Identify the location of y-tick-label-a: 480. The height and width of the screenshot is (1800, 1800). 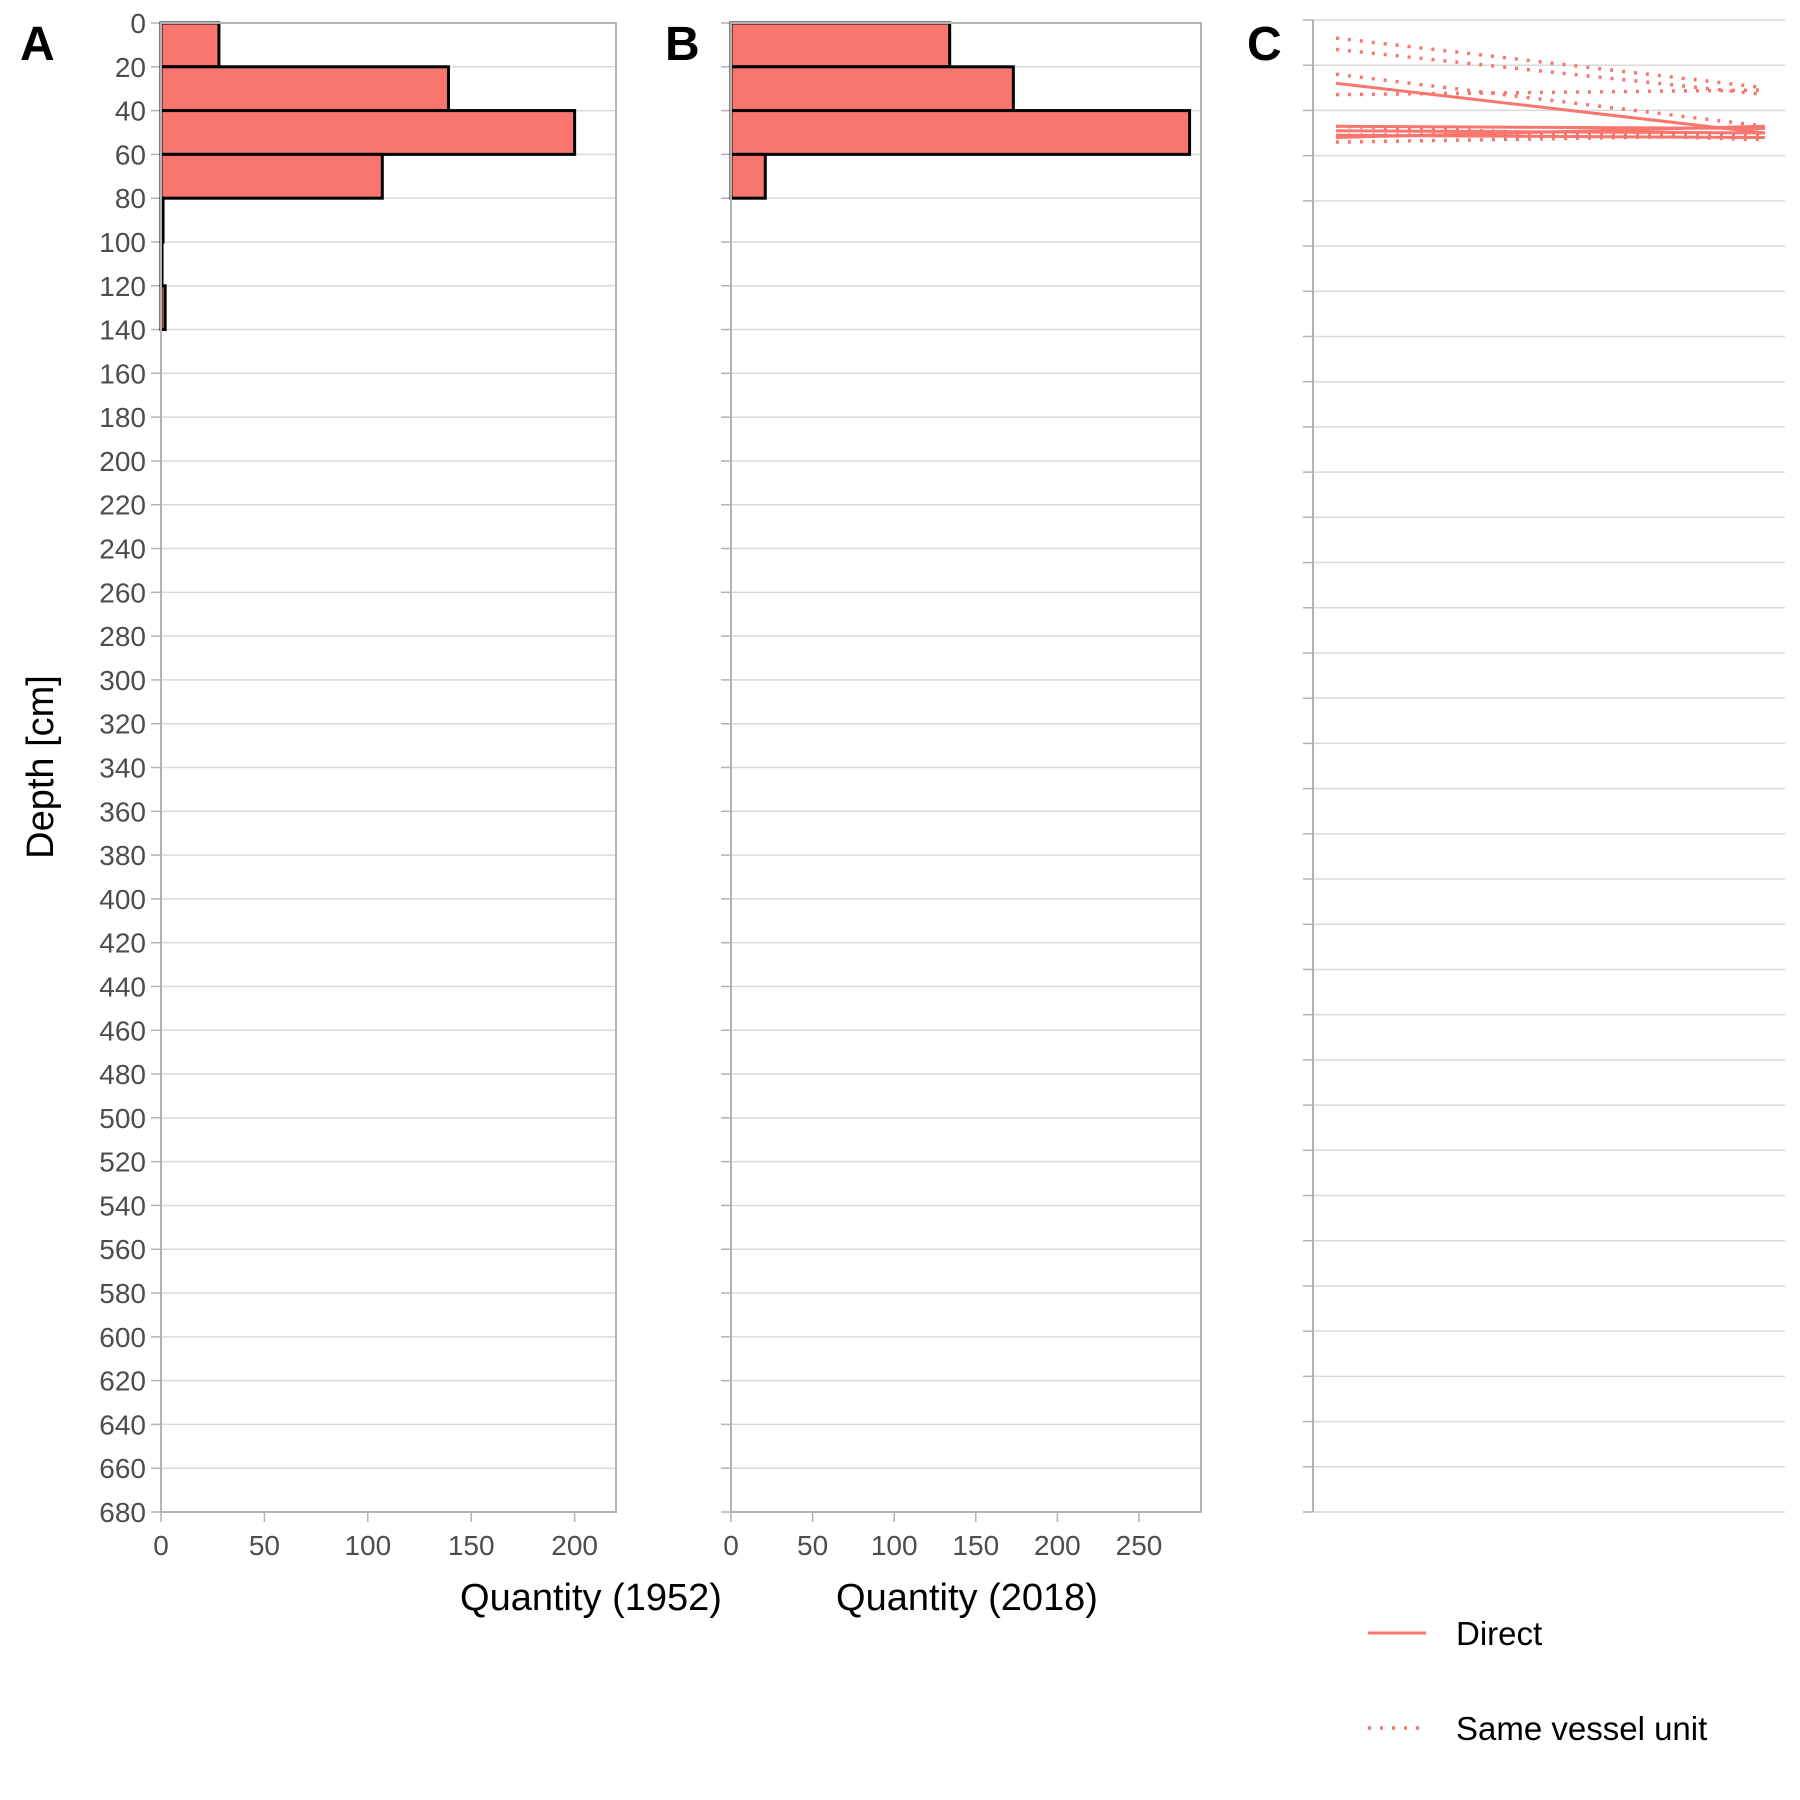
(122, 1074).